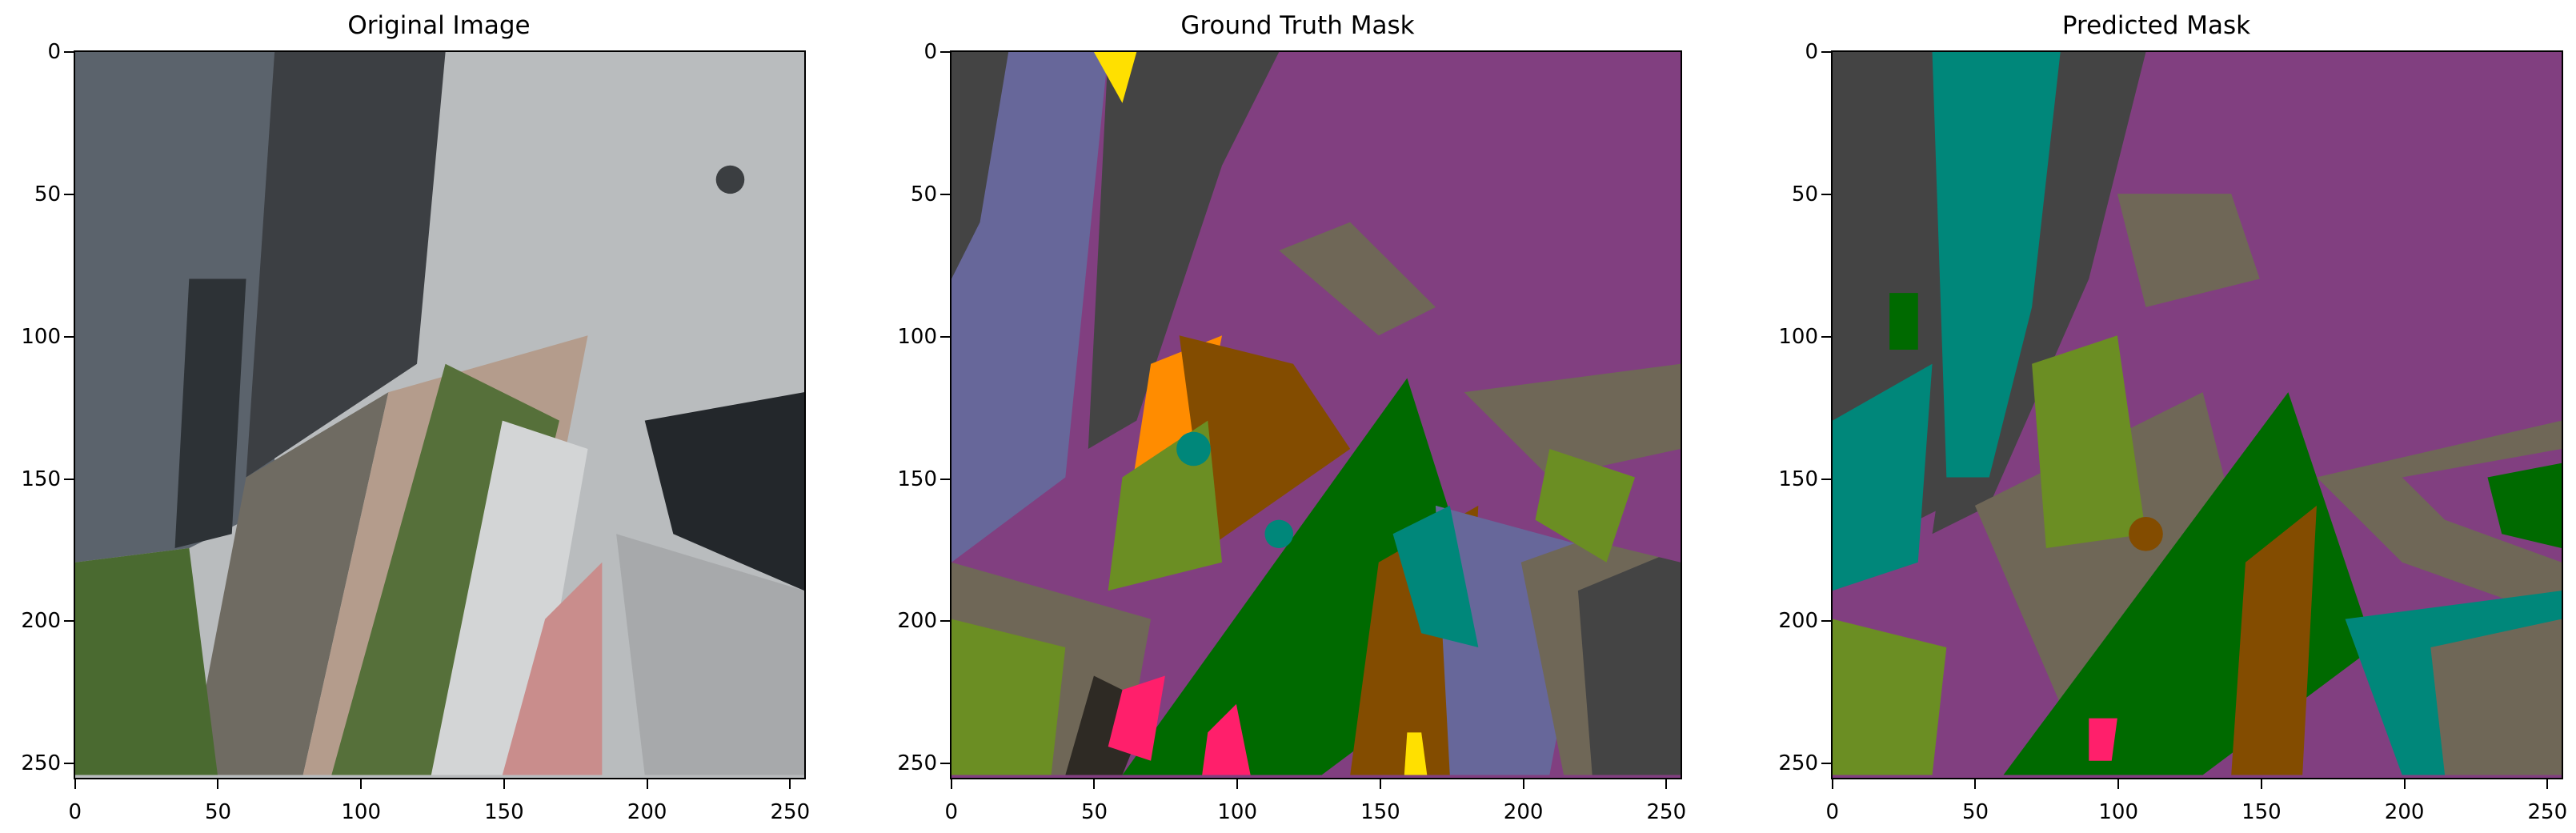  What do you see at coordinates (1297, 25) in the screenshot?
I see `panel-title: Ground Truth Mask` at bounding box center [1297, 25].